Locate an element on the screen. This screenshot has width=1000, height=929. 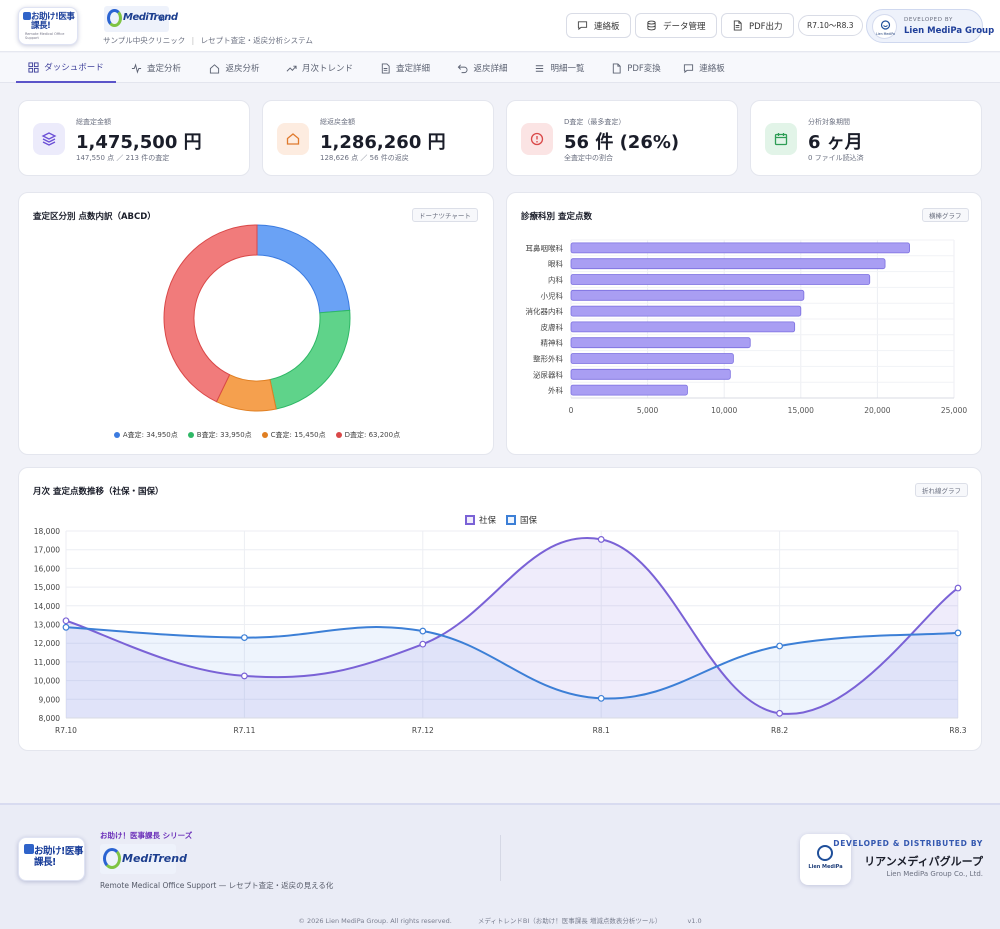
tab-7: PDF変換 is located at coordinates (636, 68).